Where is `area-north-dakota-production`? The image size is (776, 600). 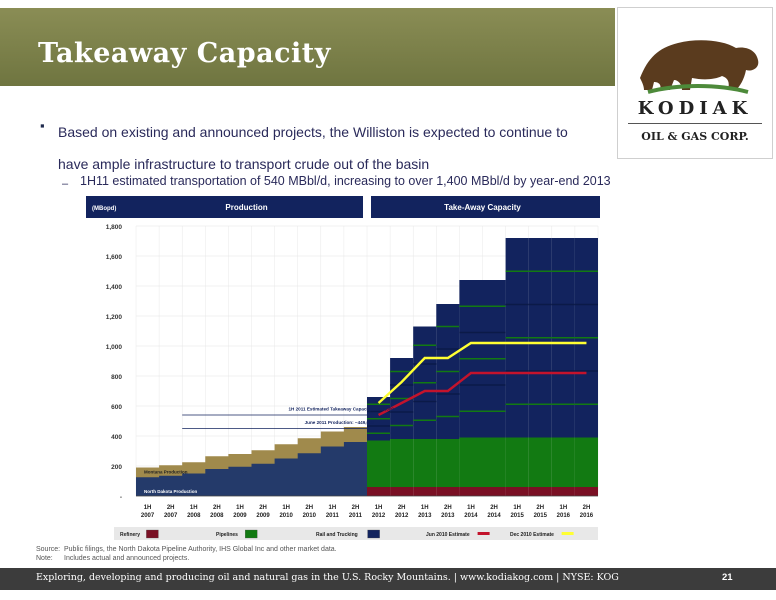 area-north-dakota-production is located at coordinates (251, 469).